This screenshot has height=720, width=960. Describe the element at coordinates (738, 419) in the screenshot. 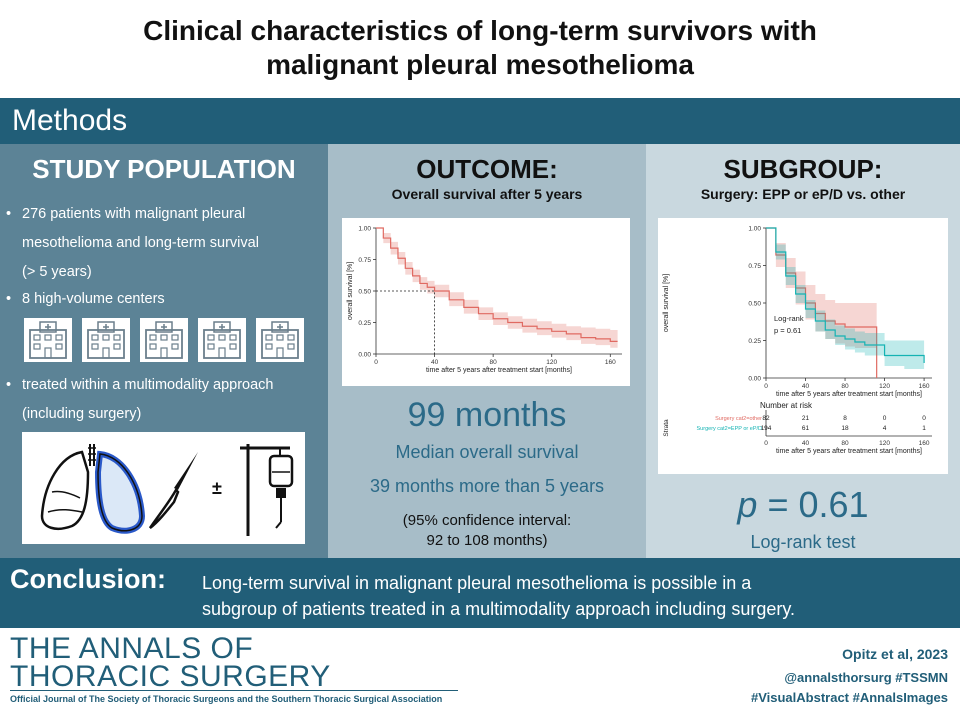

I see `risk-row-label: Surgery cat2=other` at that location.